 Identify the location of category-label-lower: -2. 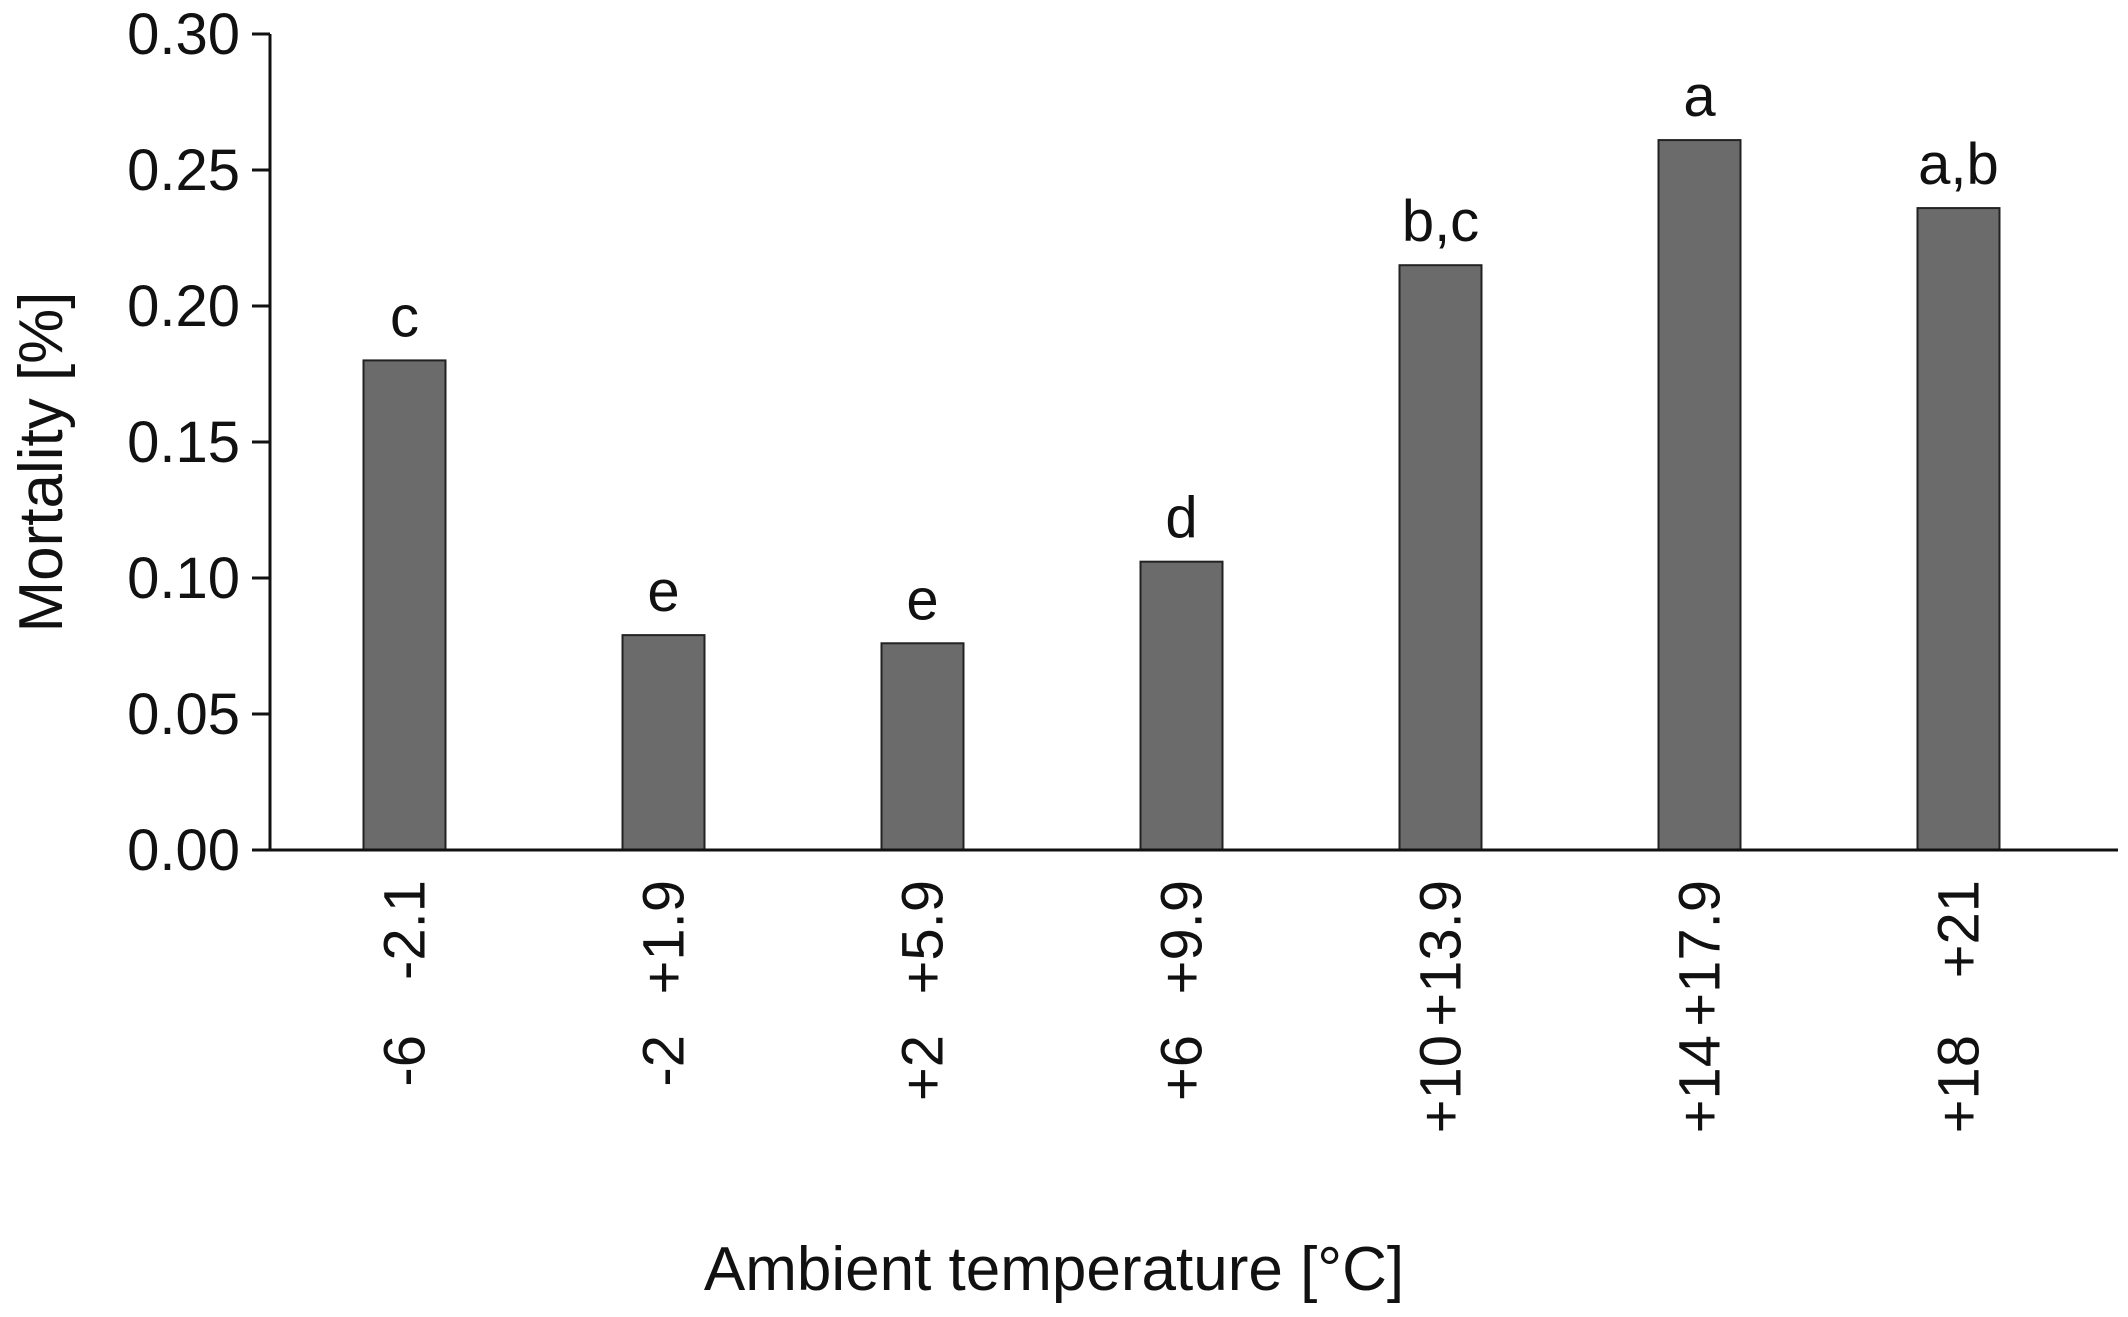
(664, 1061).